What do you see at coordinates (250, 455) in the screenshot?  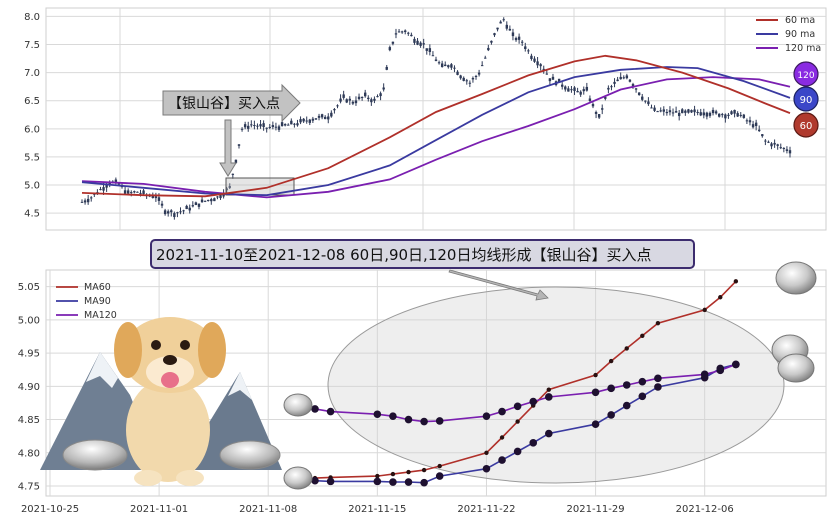 I see `silver-ingot-right` at bounding box center [250, 455].